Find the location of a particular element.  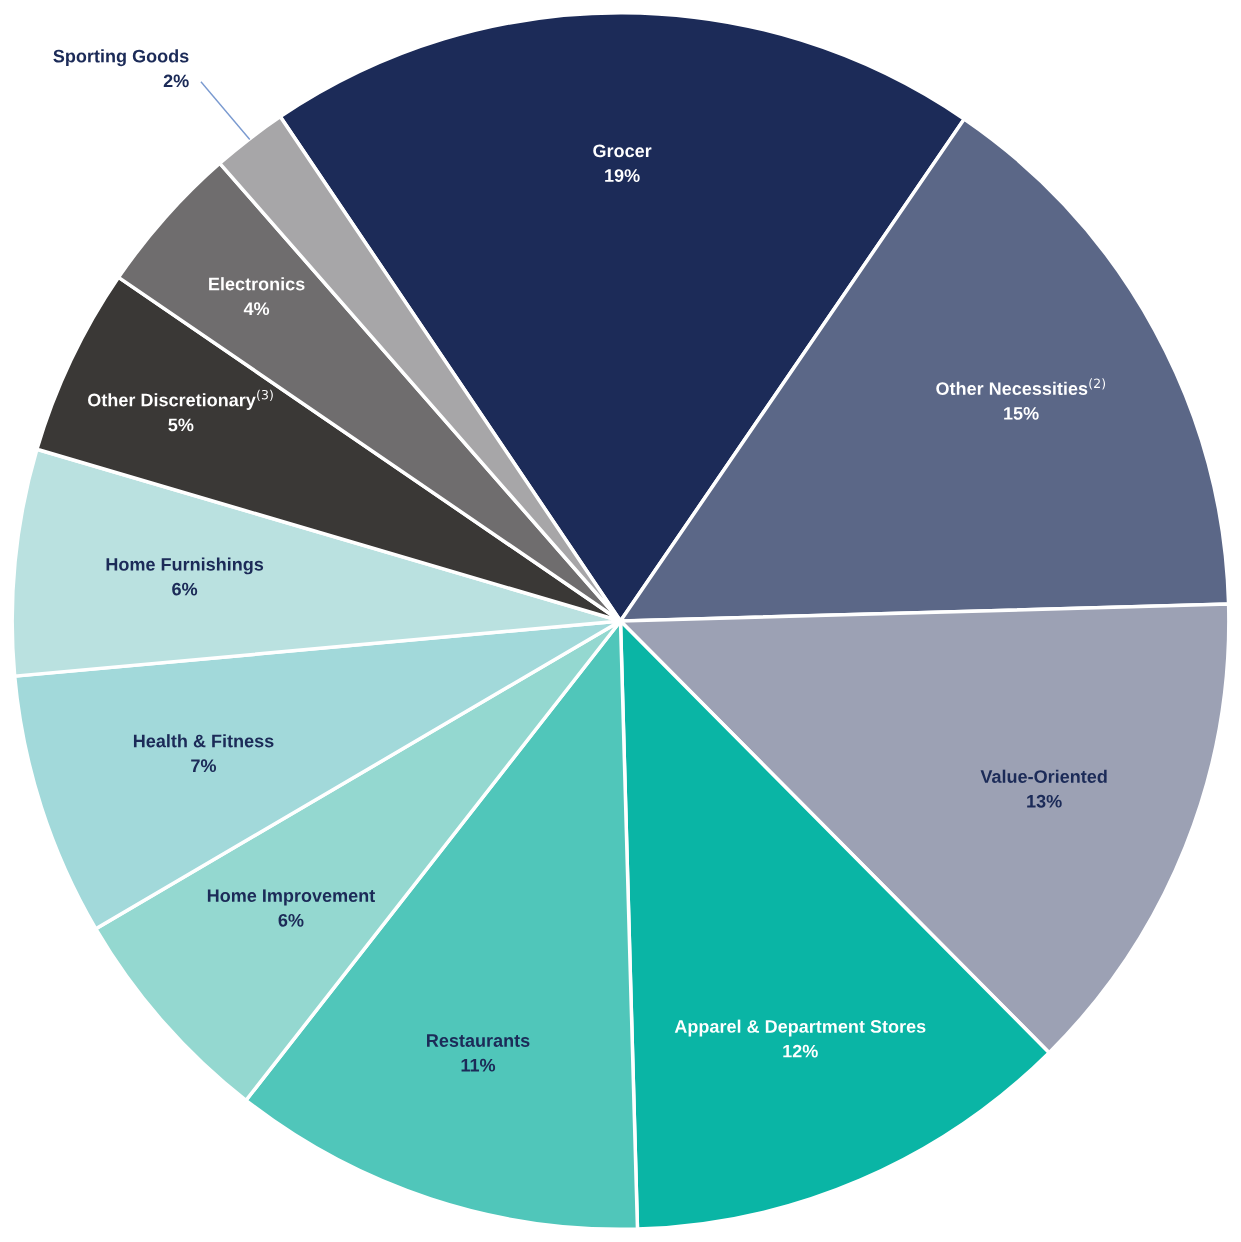

data-label: 2% is located at coordinates (176, 81).